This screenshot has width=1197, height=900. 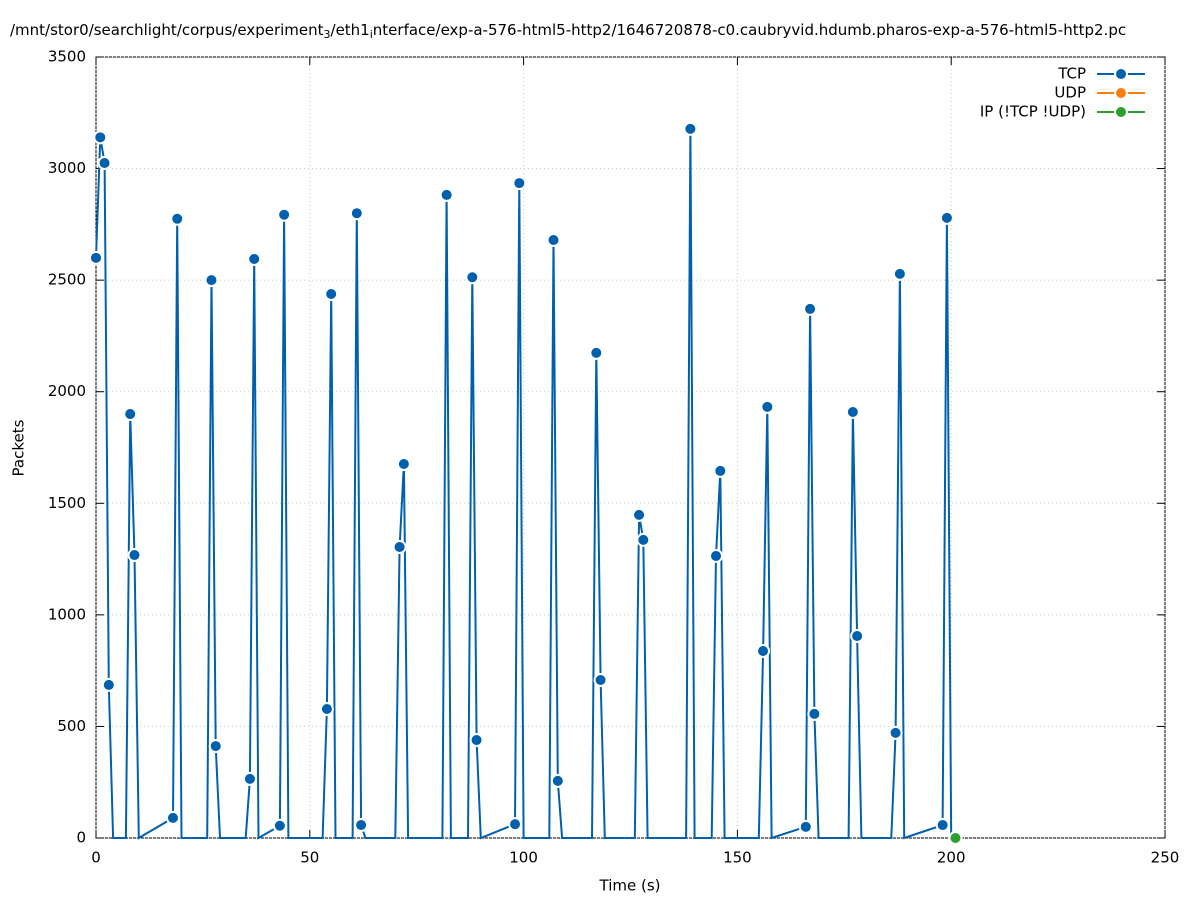 I want to click on y-tick-label: 3500, so click(x=67, y=57).